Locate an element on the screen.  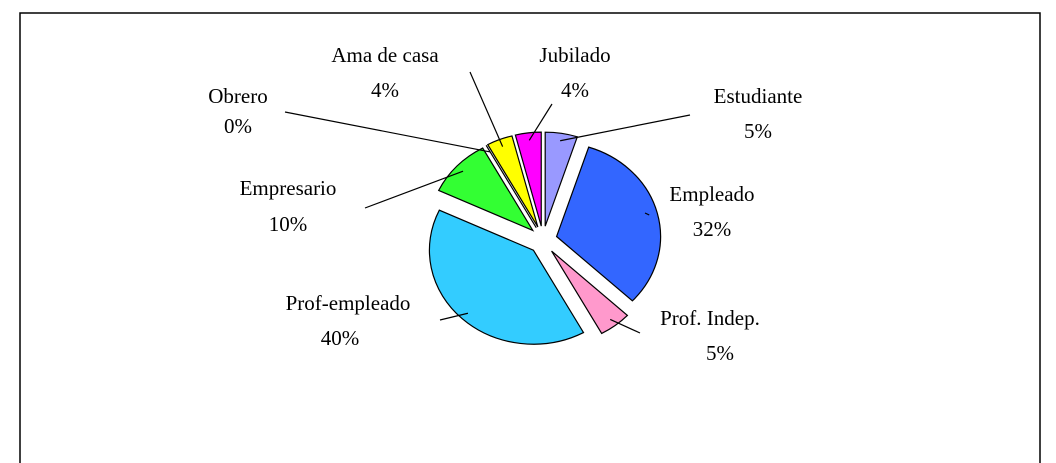
slice-value-label: 0% is located at coordinates (238, 126).